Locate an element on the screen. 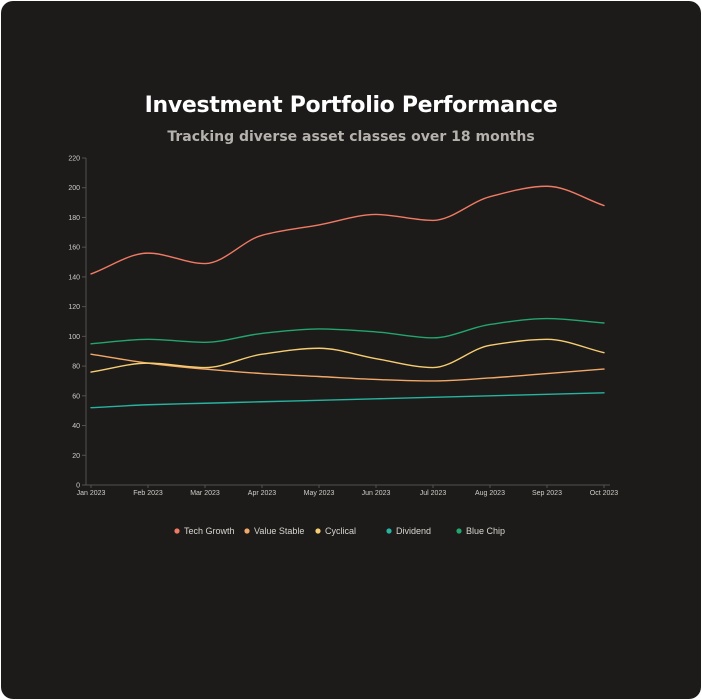 The height and width of the screenshot is (700, 702). y-tick-label: 80 is located at coordinates (76, 367).